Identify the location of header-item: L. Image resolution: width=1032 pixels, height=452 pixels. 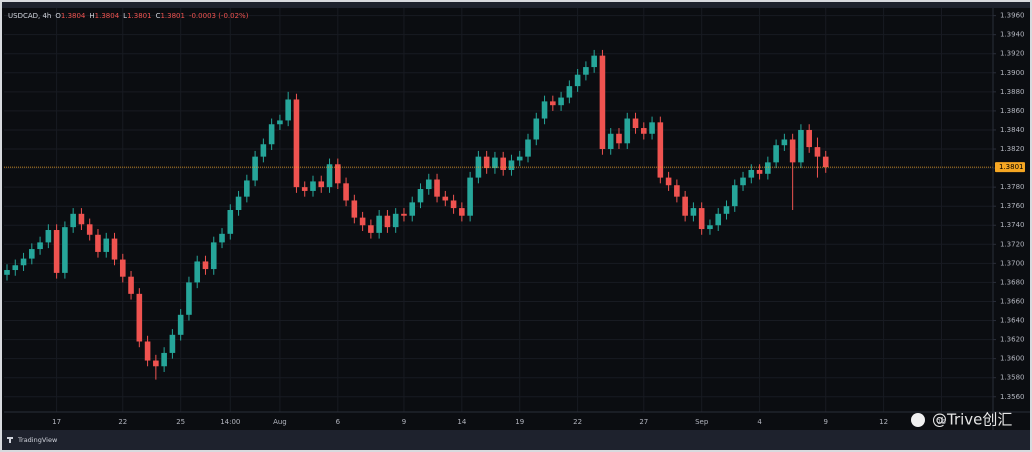
(125, 16).